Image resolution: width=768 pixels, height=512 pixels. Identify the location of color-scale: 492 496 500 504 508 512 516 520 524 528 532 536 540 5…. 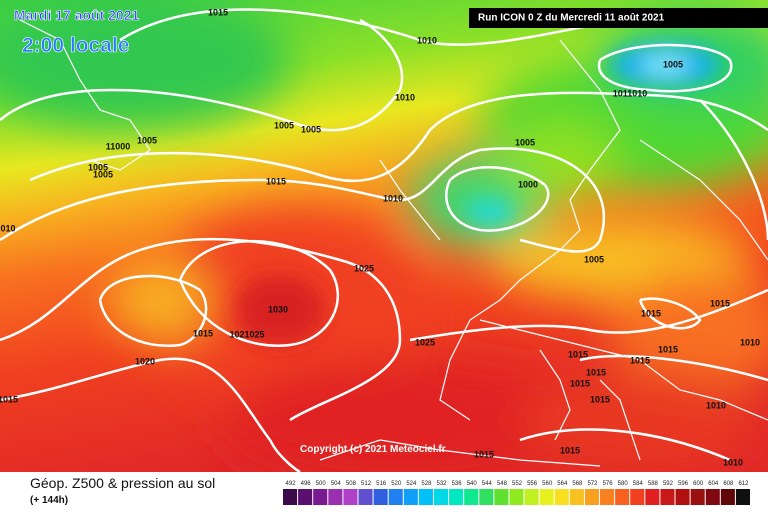
(516, 493).